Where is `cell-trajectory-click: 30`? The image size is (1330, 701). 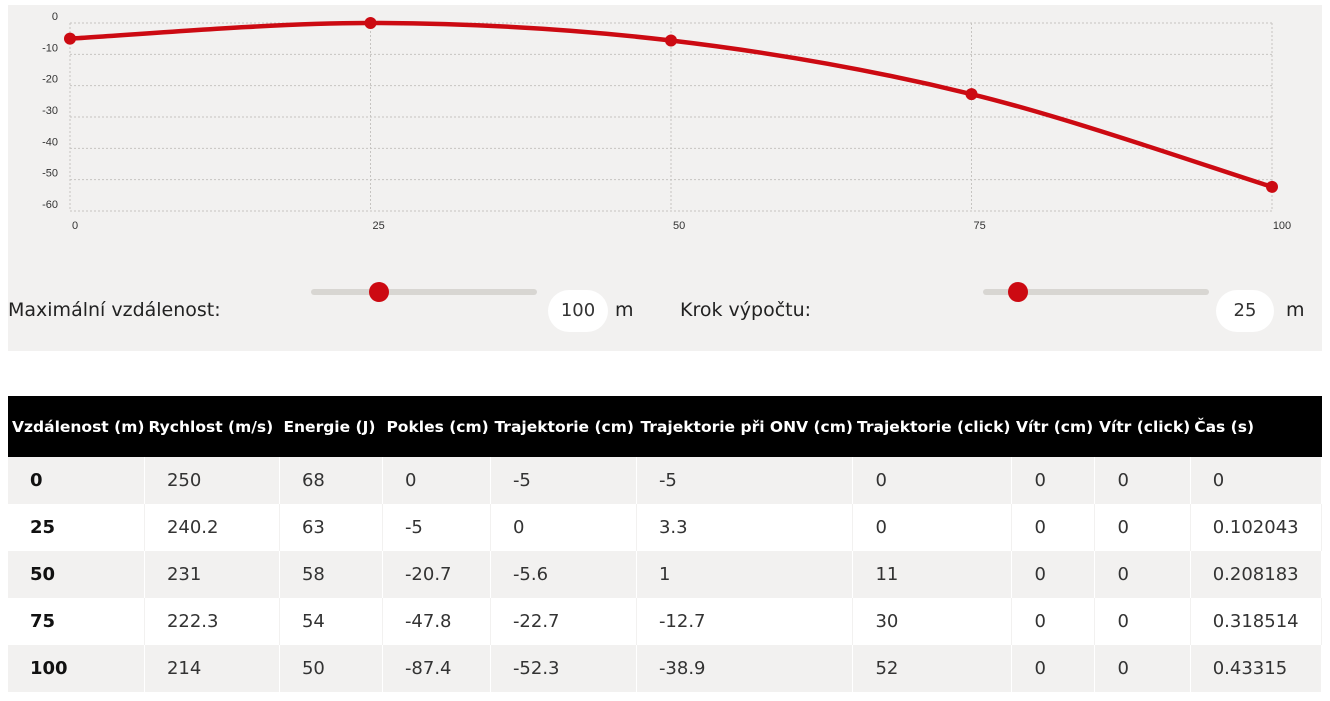 cell-trajectory-click: 30 is located at coordinates (932, 621).